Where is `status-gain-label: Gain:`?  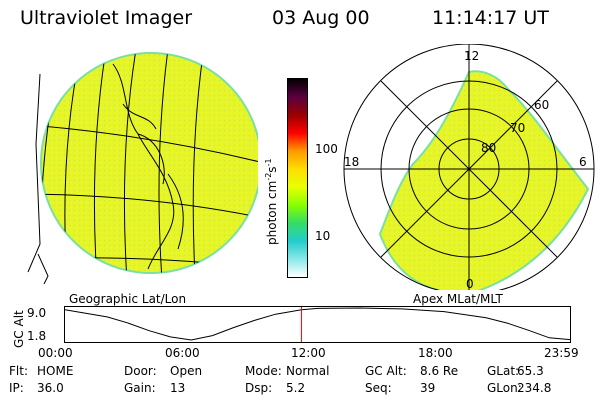 status-gain-label: Gain: is located at coordinates (140, 388).